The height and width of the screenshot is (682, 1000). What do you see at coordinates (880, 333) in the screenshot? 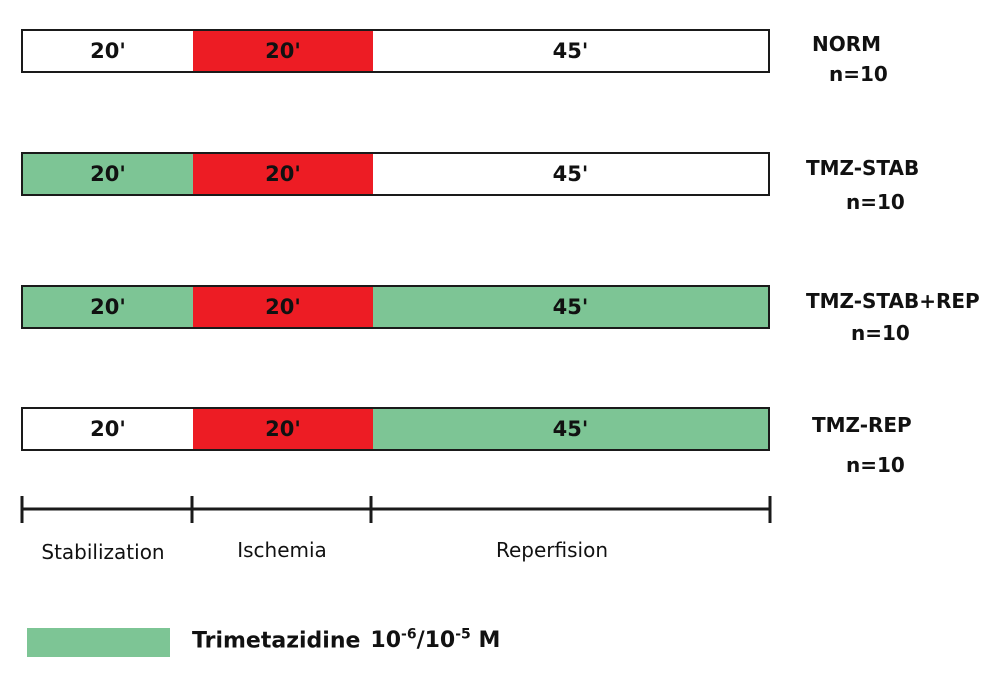
I see `group-n-tmz-stab-rep: n=10` at bounding box center [880, 333].